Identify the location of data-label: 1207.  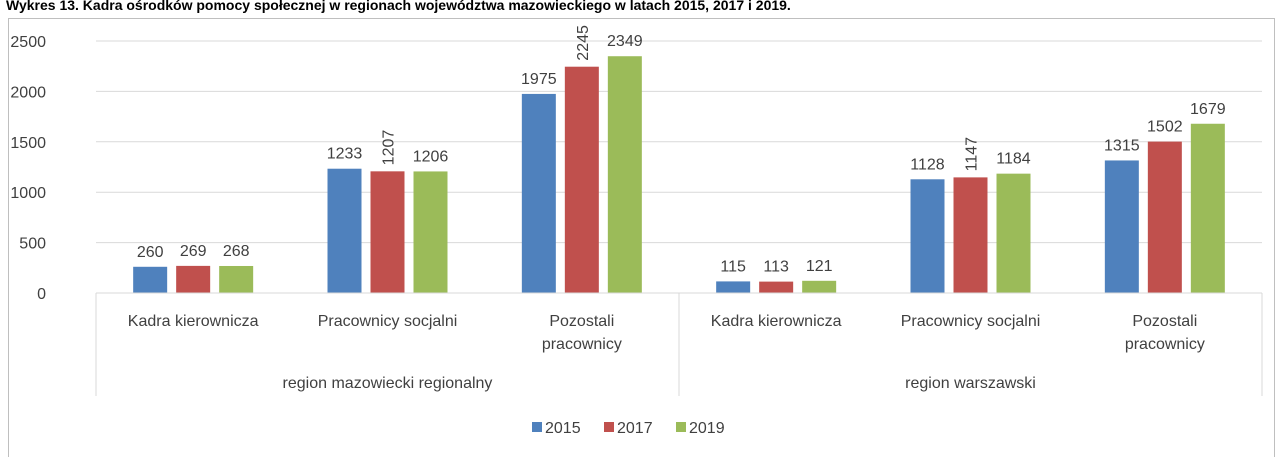
(389, 148).